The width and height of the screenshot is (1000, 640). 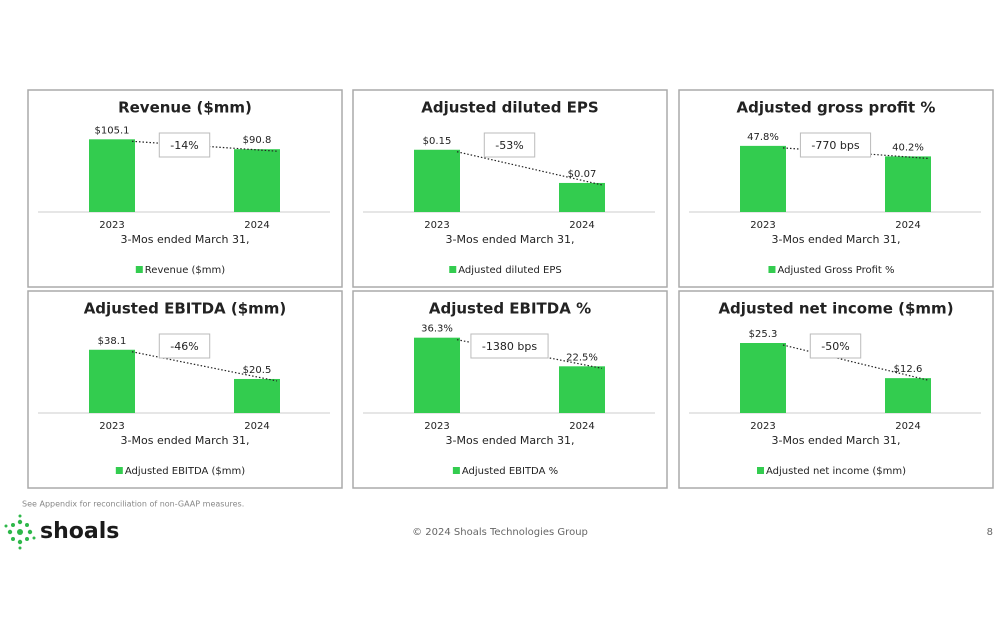 I want to click on value-label: 47.8%, so click(x=763, y=137).